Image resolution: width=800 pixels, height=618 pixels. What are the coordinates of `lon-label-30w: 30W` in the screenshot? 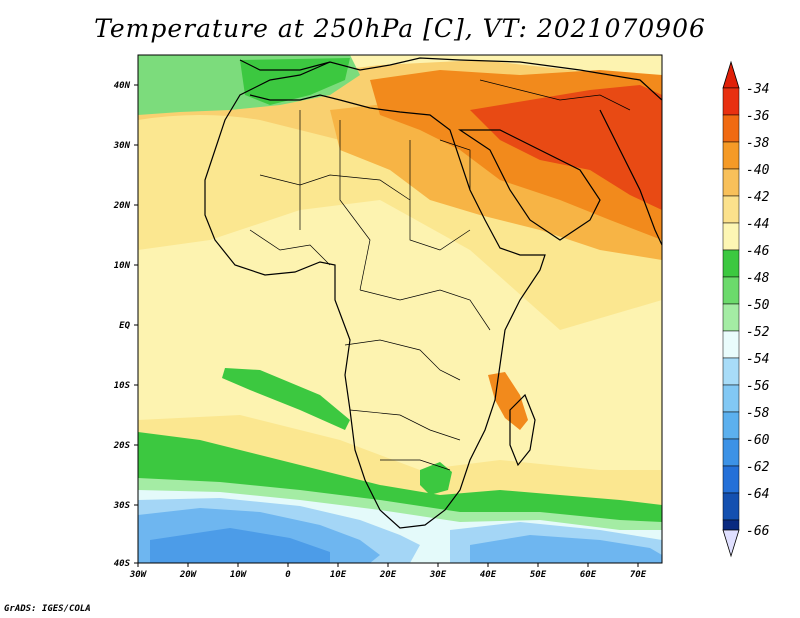 It's located at (138, 575).